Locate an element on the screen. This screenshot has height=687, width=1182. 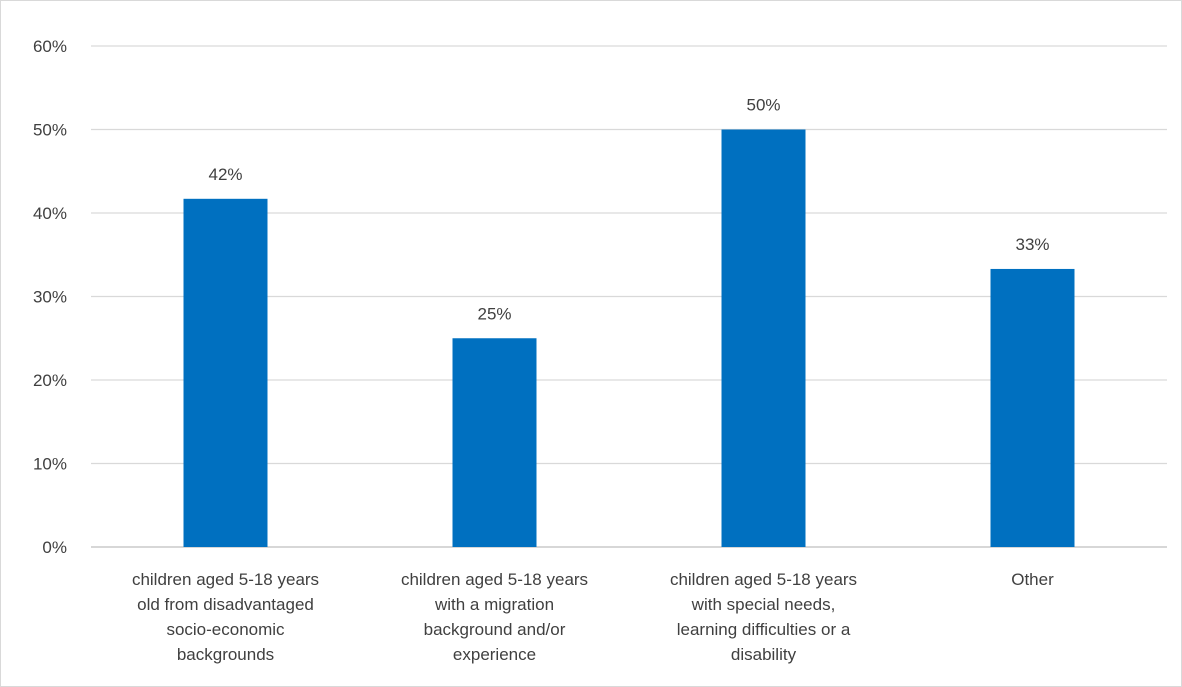
x-category-label-line: disability is located at coordinates (764, 654).